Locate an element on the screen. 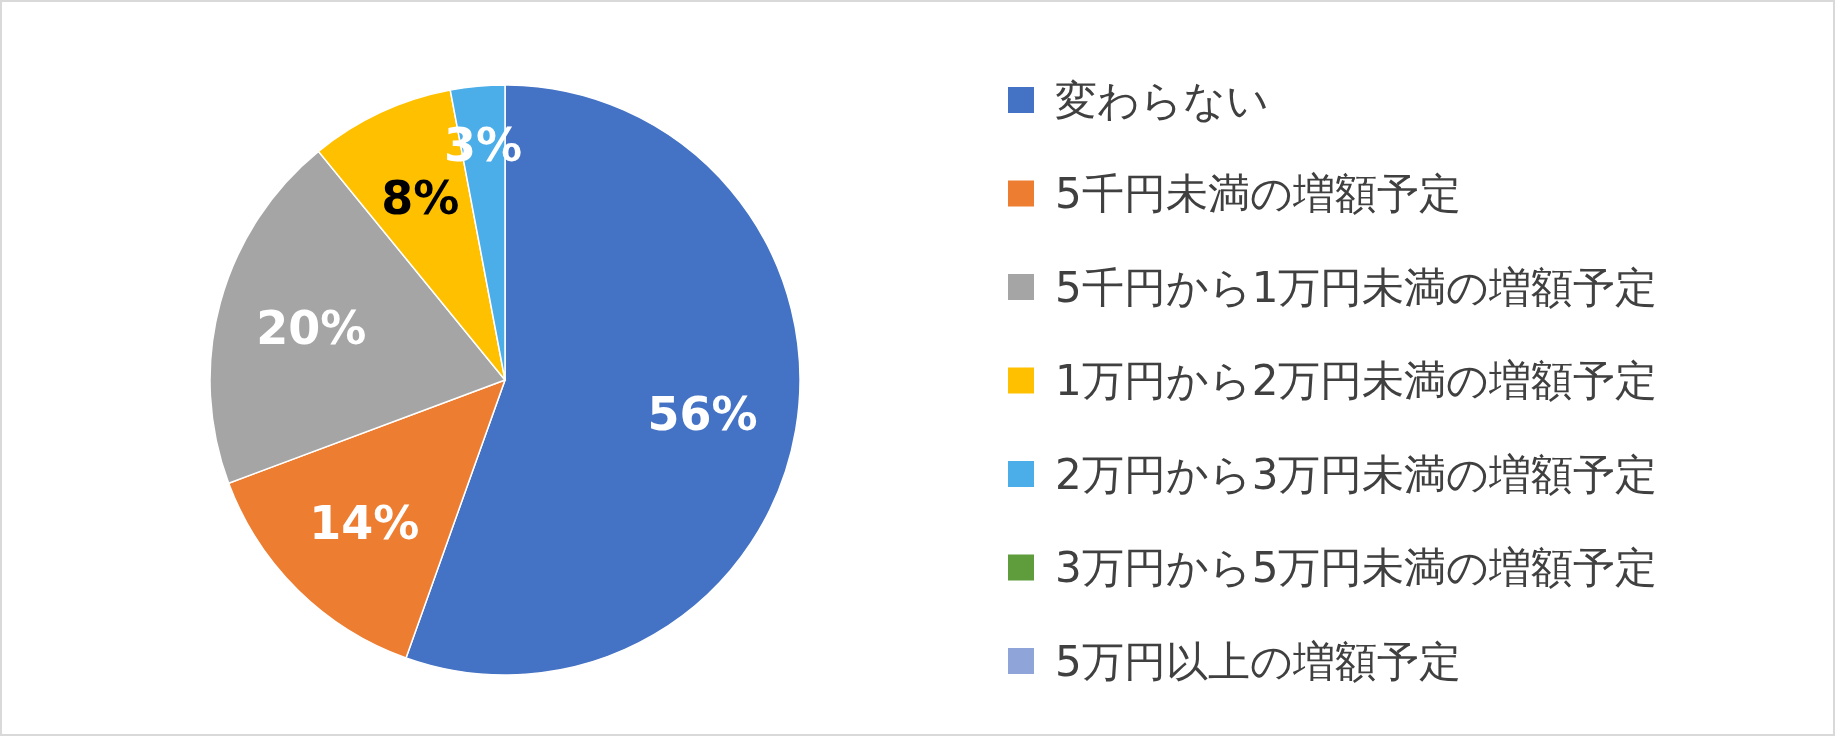 This screenshot has width=1835, height=736. legend-label: 2万円から3万円未満の増額予定 is located at coordinates (1356, 474).